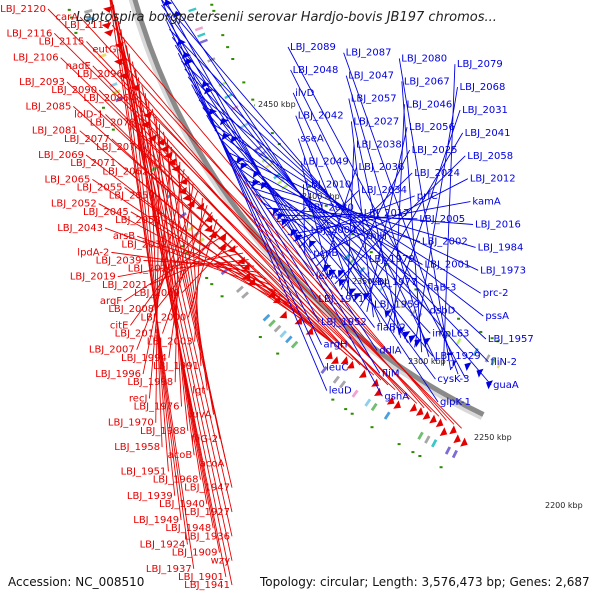 The height and width of the screenshot is (600, 600). Describe the element at coordinates (93, 163) in the screenshot. I see `gene-label: LBJ_2071` at that location.